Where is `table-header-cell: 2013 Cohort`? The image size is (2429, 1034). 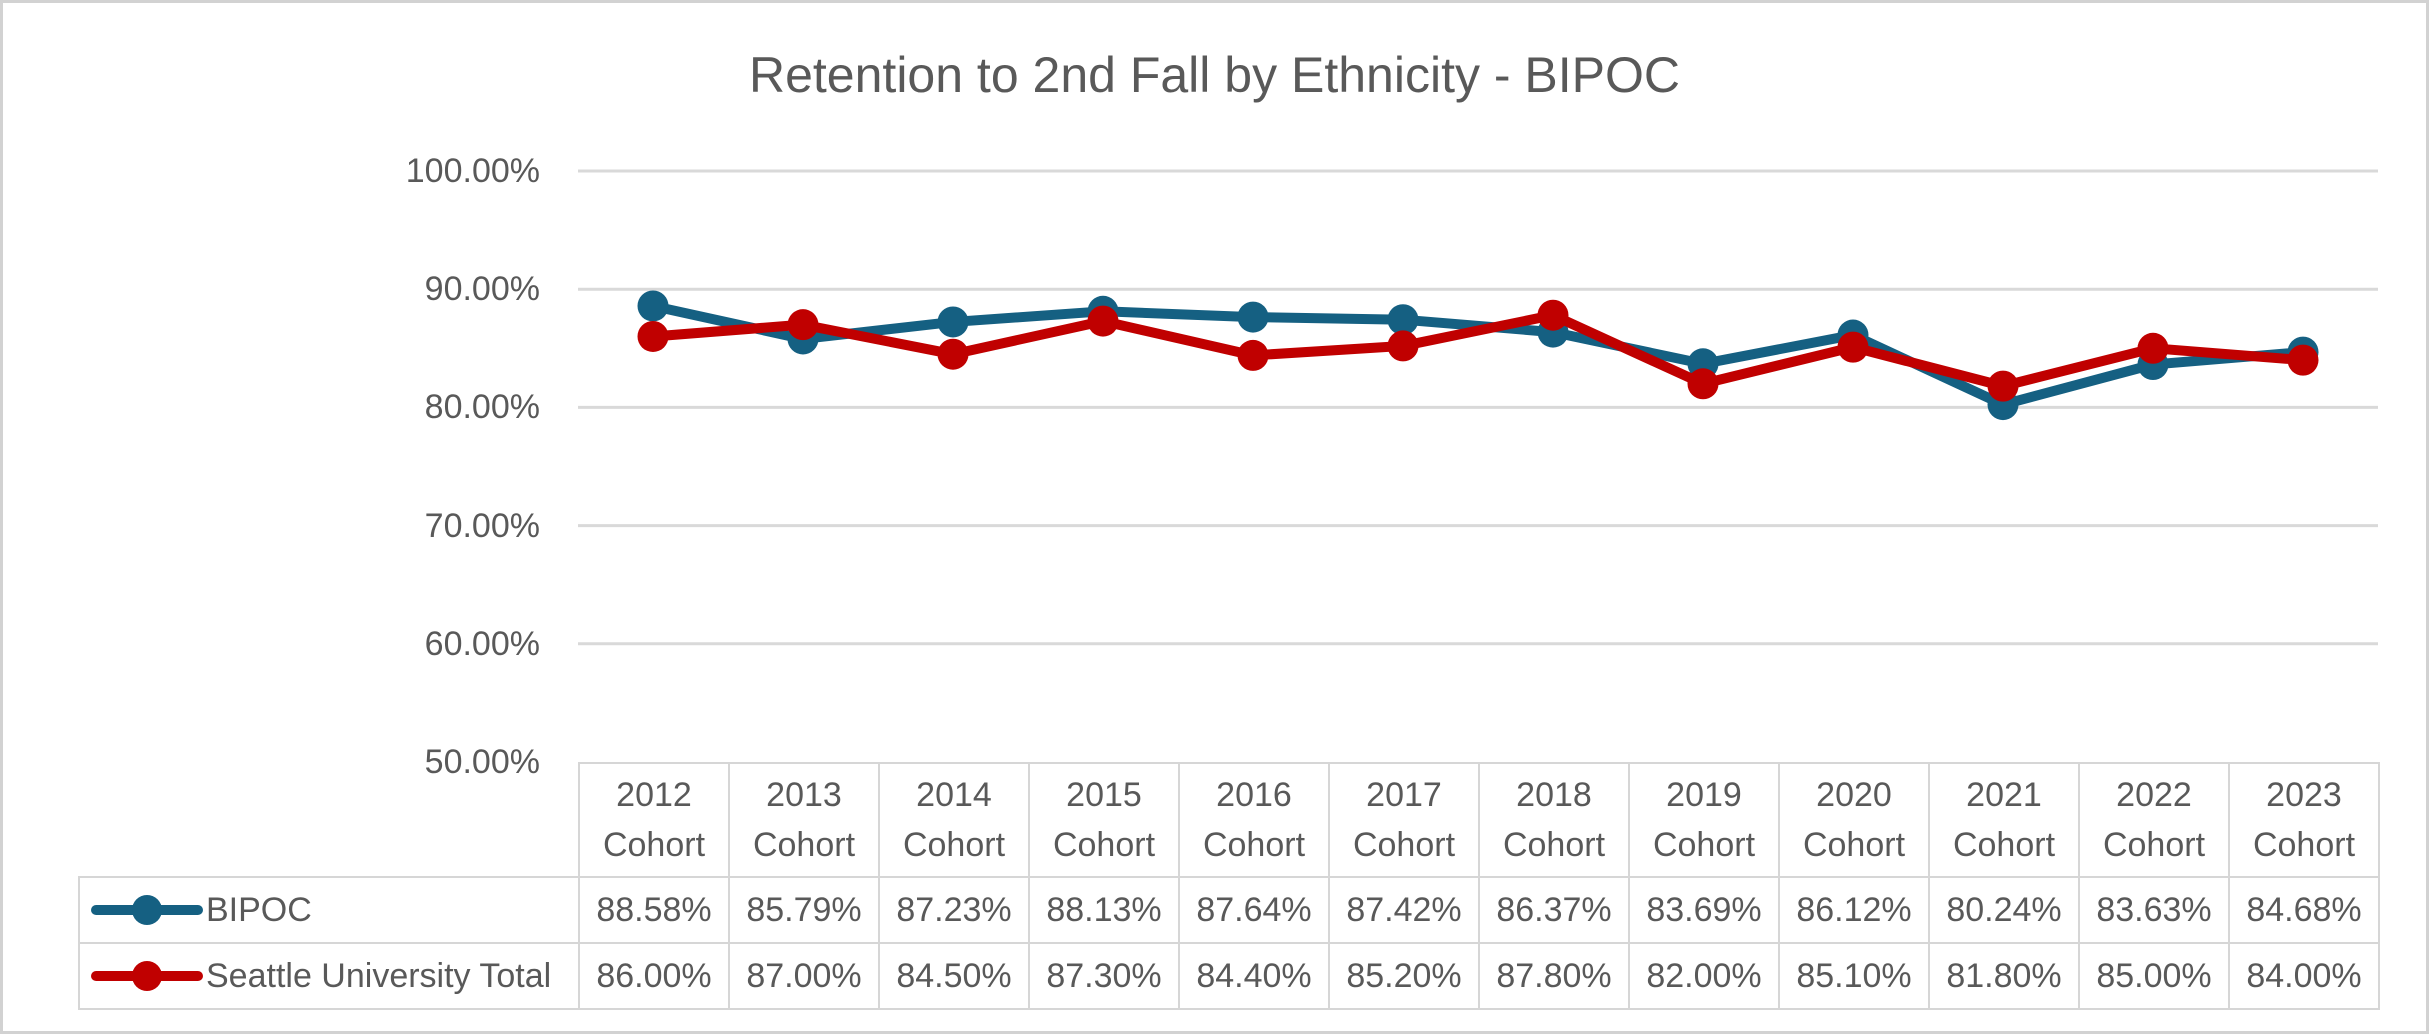 table-header-cell: 2013 Cohort is located at coordinates (805, 820).